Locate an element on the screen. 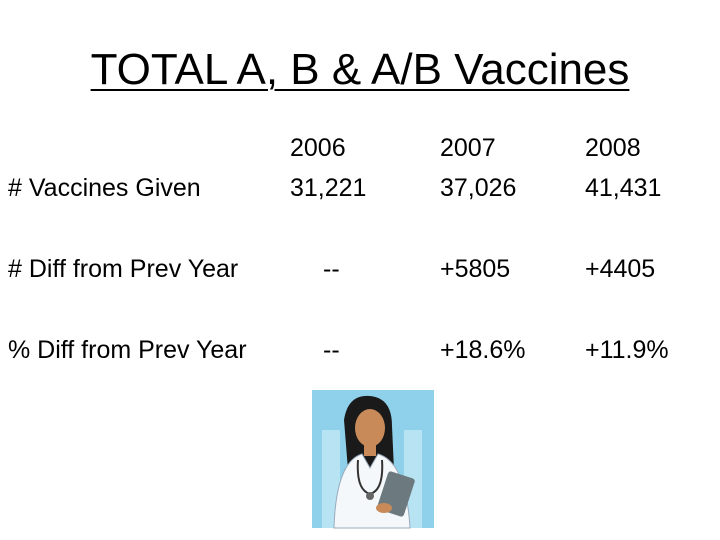  neck is located at coordinates (370, 449).